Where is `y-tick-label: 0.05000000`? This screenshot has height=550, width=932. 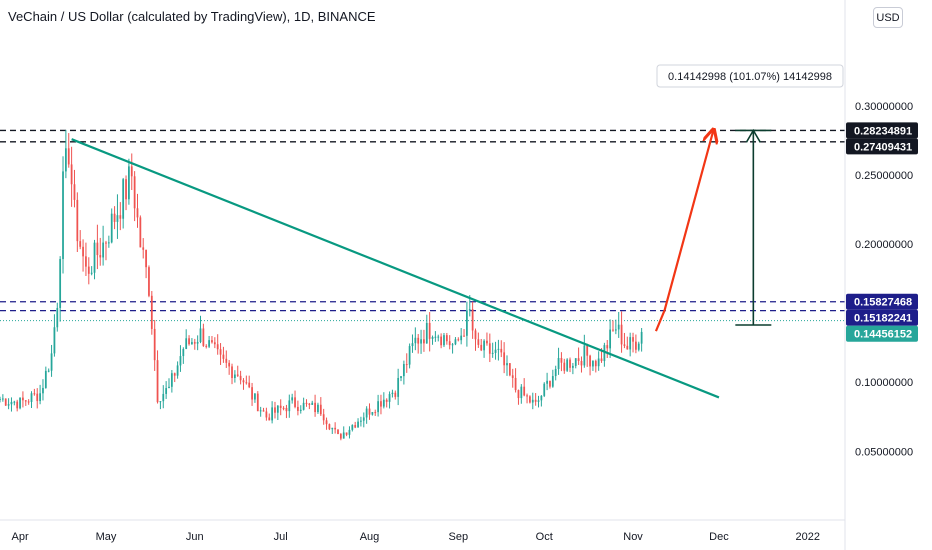
y-tick-label: 0.05000000 is located at coordinates (884, 452).